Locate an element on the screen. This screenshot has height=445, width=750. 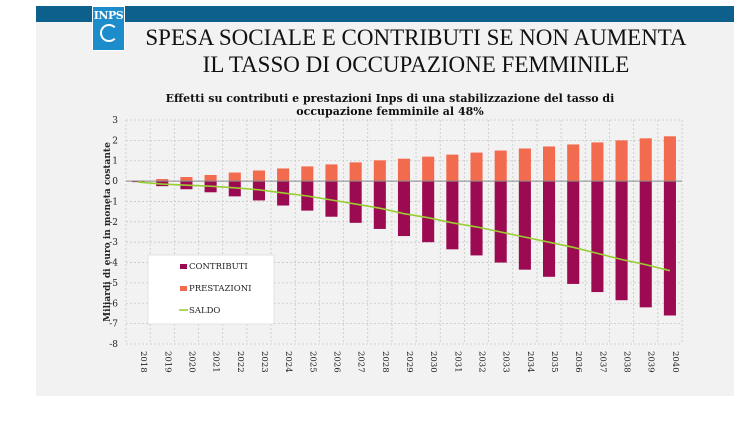
y-tick-label: 3 is located at coordinates (115, 121).